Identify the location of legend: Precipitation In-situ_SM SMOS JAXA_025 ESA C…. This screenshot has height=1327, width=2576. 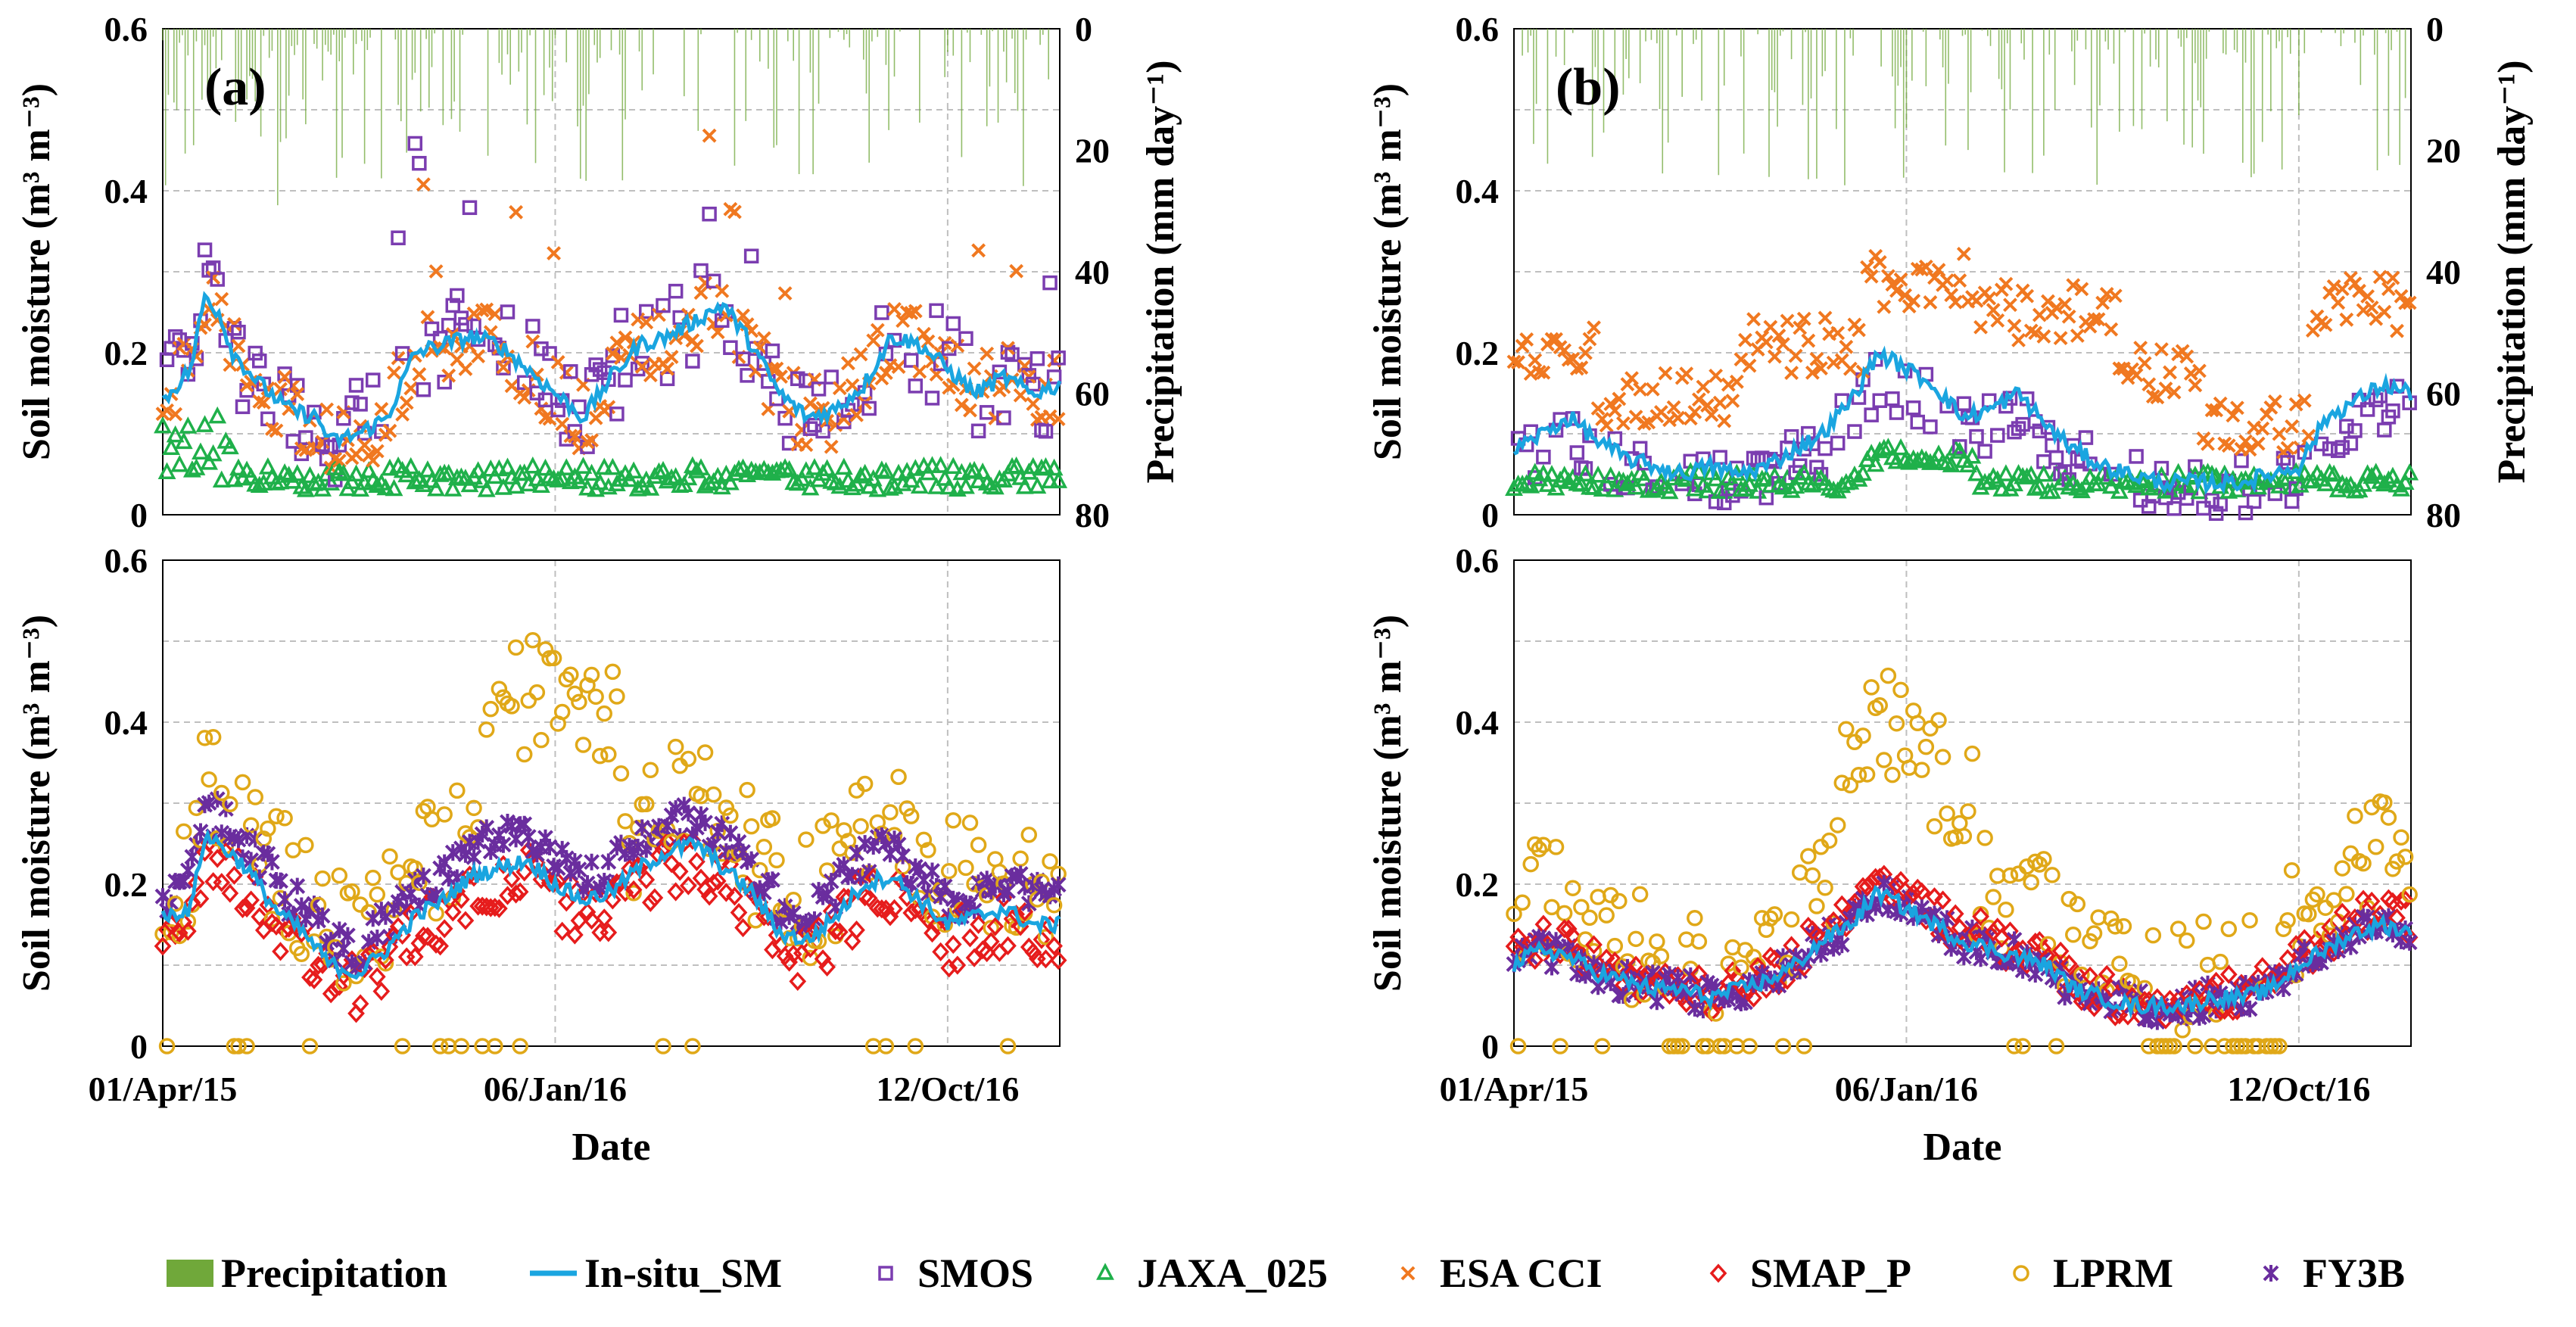
(1286, 1273).